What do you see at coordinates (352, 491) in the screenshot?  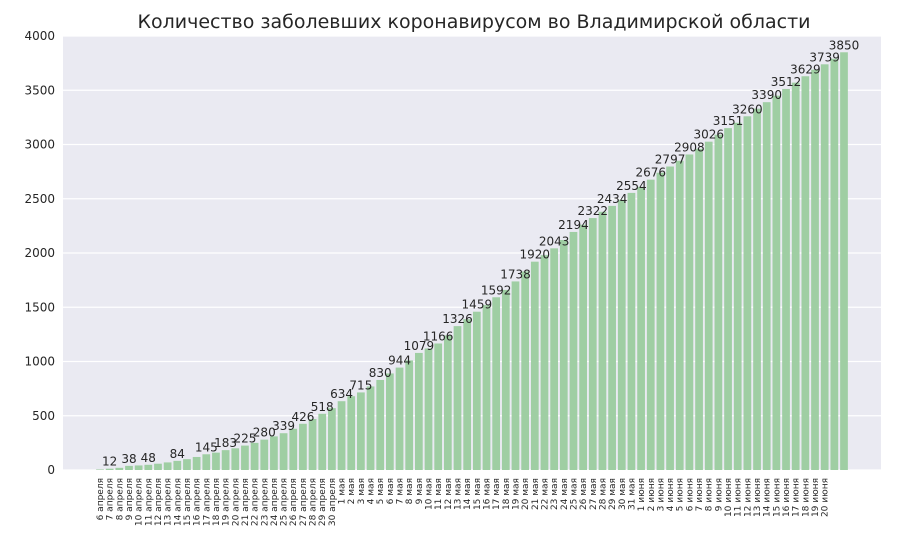 I see `x-tick-label: 2 мая` at bounding box center [352, 491].